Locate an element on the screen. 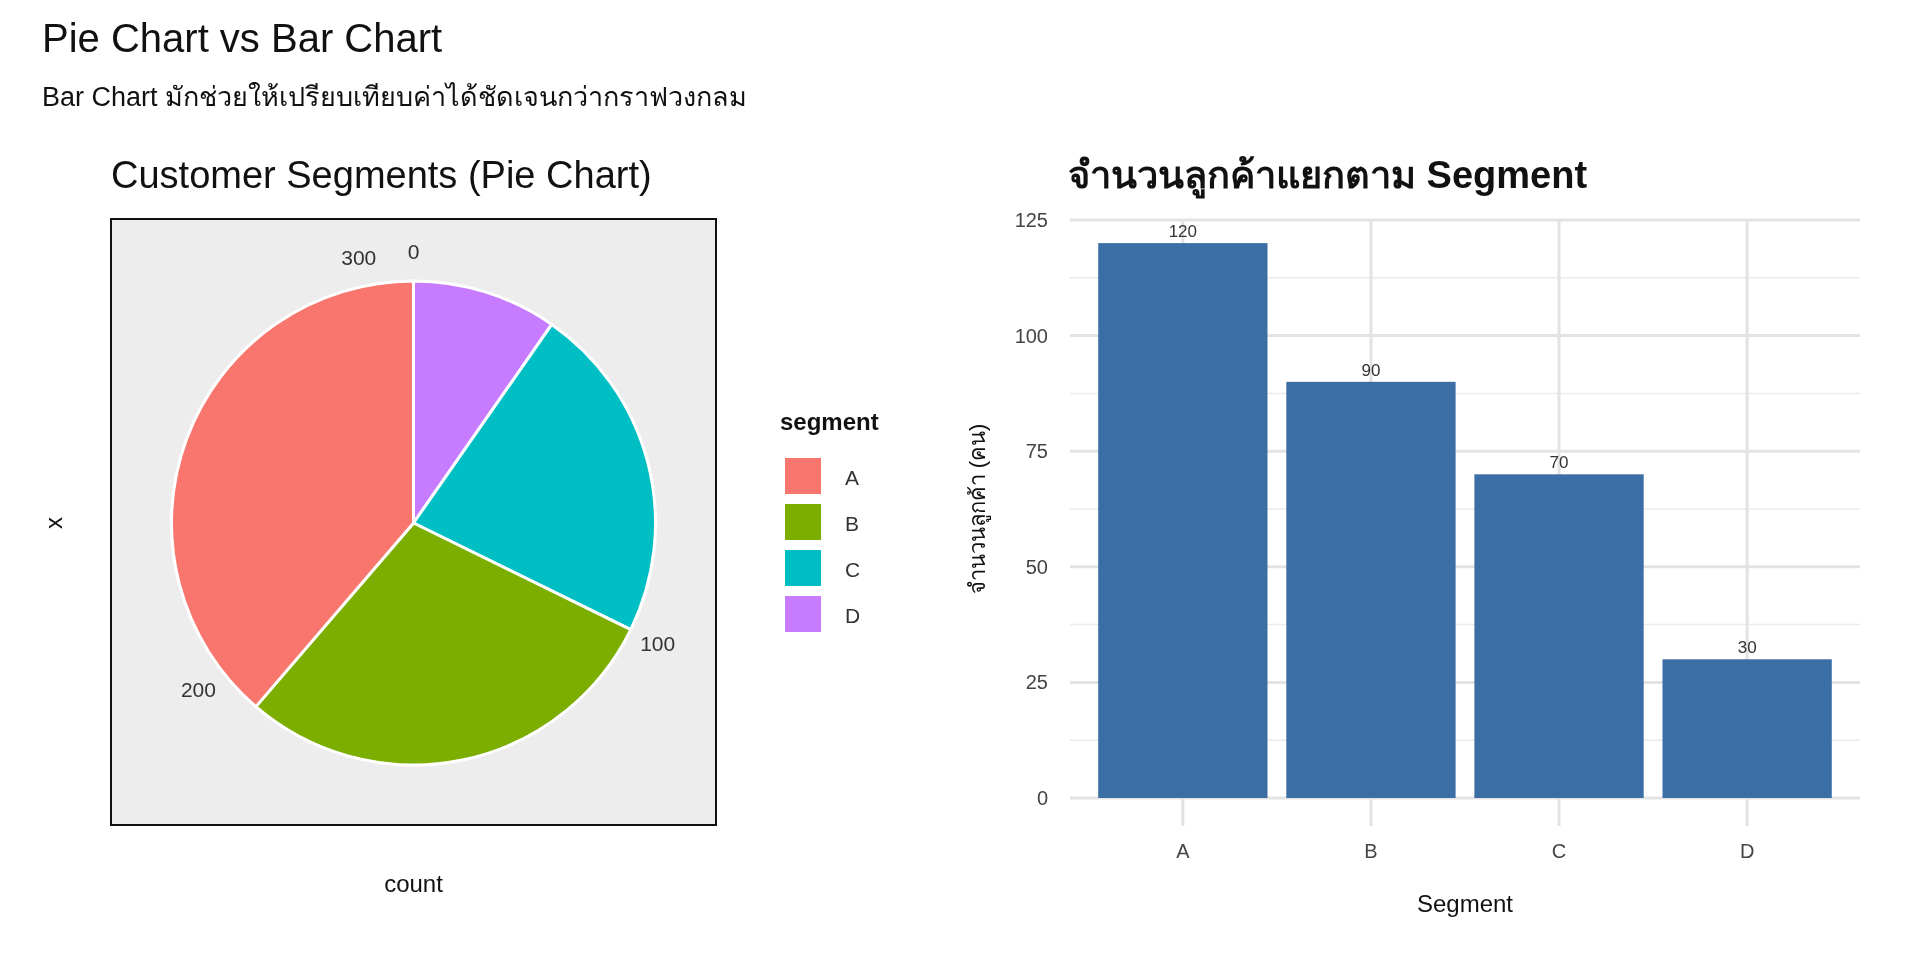 The height and width of the screenshot is (960, 1920). y-axis-title: จำนวนลูกค้า (คน) is located at coordinates (978, 509).